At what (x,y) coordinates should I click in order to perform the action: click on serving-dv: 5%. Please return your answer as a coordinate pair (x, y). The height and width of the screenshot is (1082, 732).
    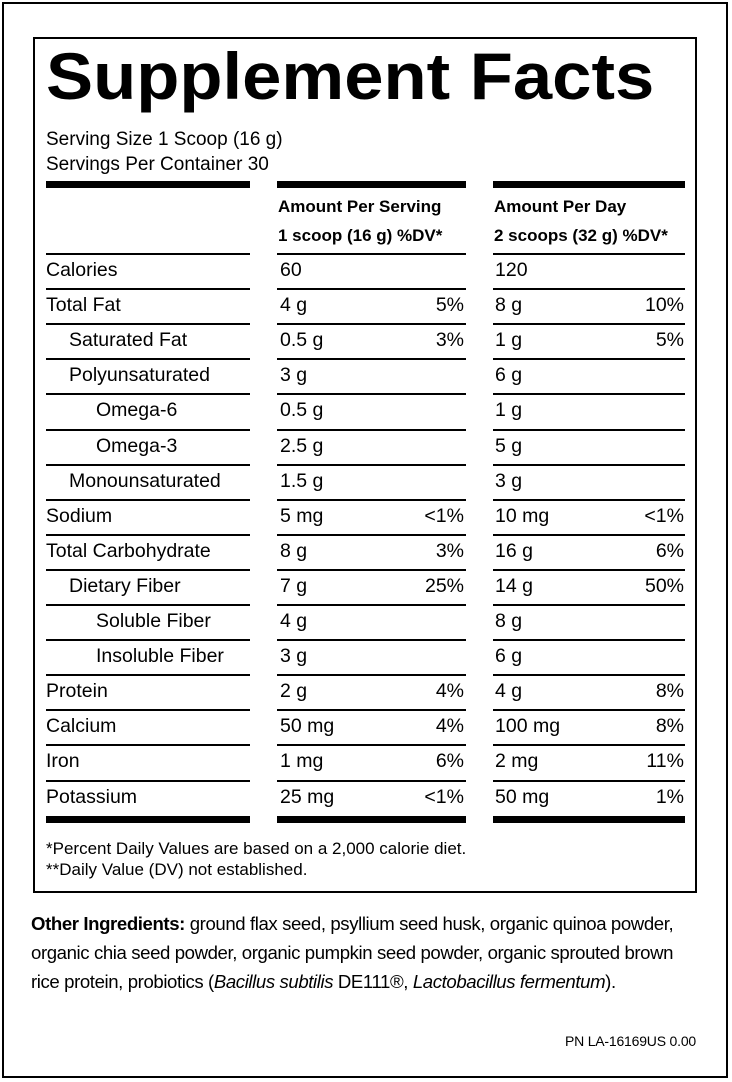
    Looking at the image, I should click on (449, 305).